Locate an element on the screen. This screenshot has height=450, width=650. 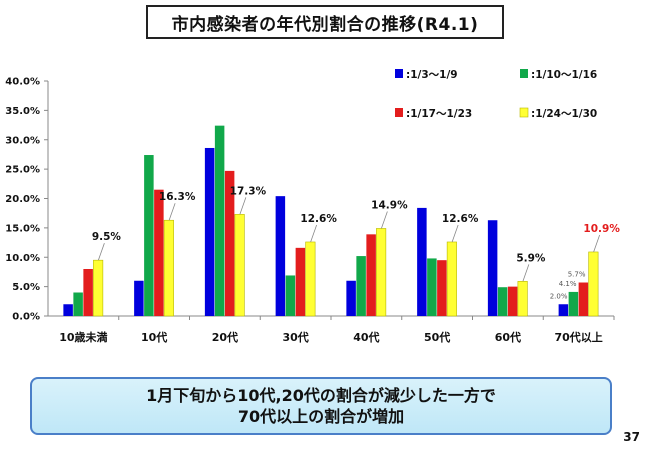
legend-label-0: :1/3～1/9 is located at coordinates (432, 75).